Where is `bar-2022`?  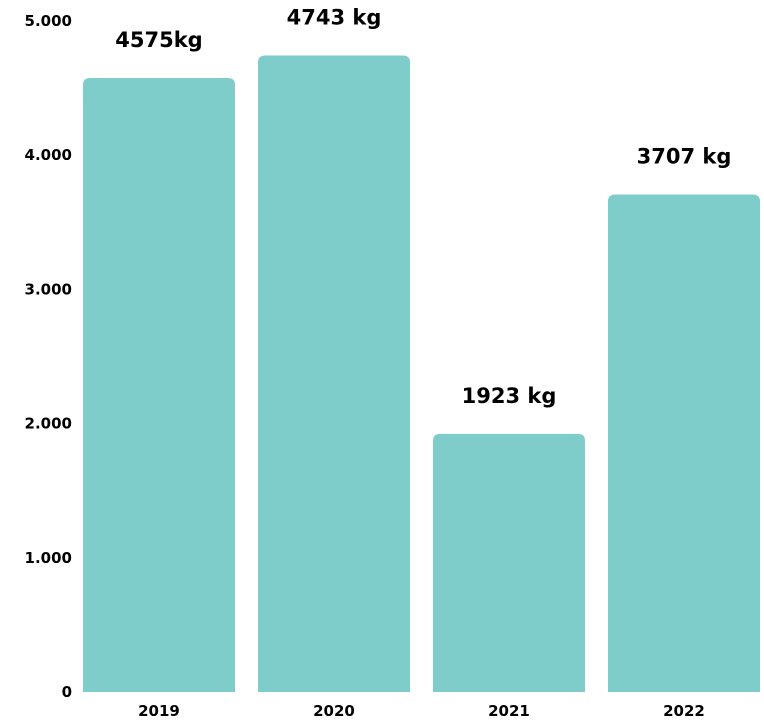
bar-2022 is located at coordinates (684, 443).